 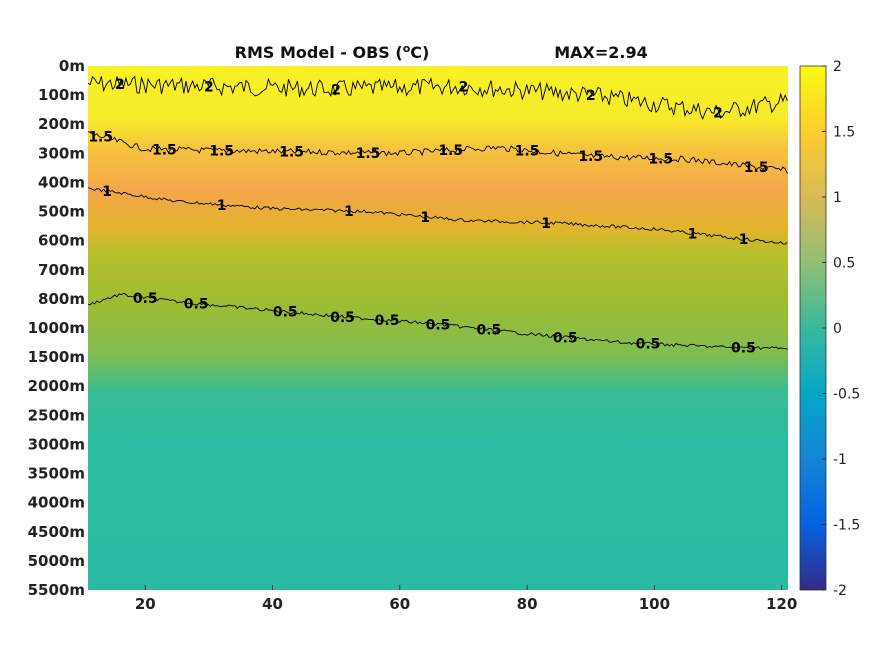 What do you see at coordinates (61, 95) in the screenshot?
I see `y-tick-label: 100m` at bounding box center [61, 95].